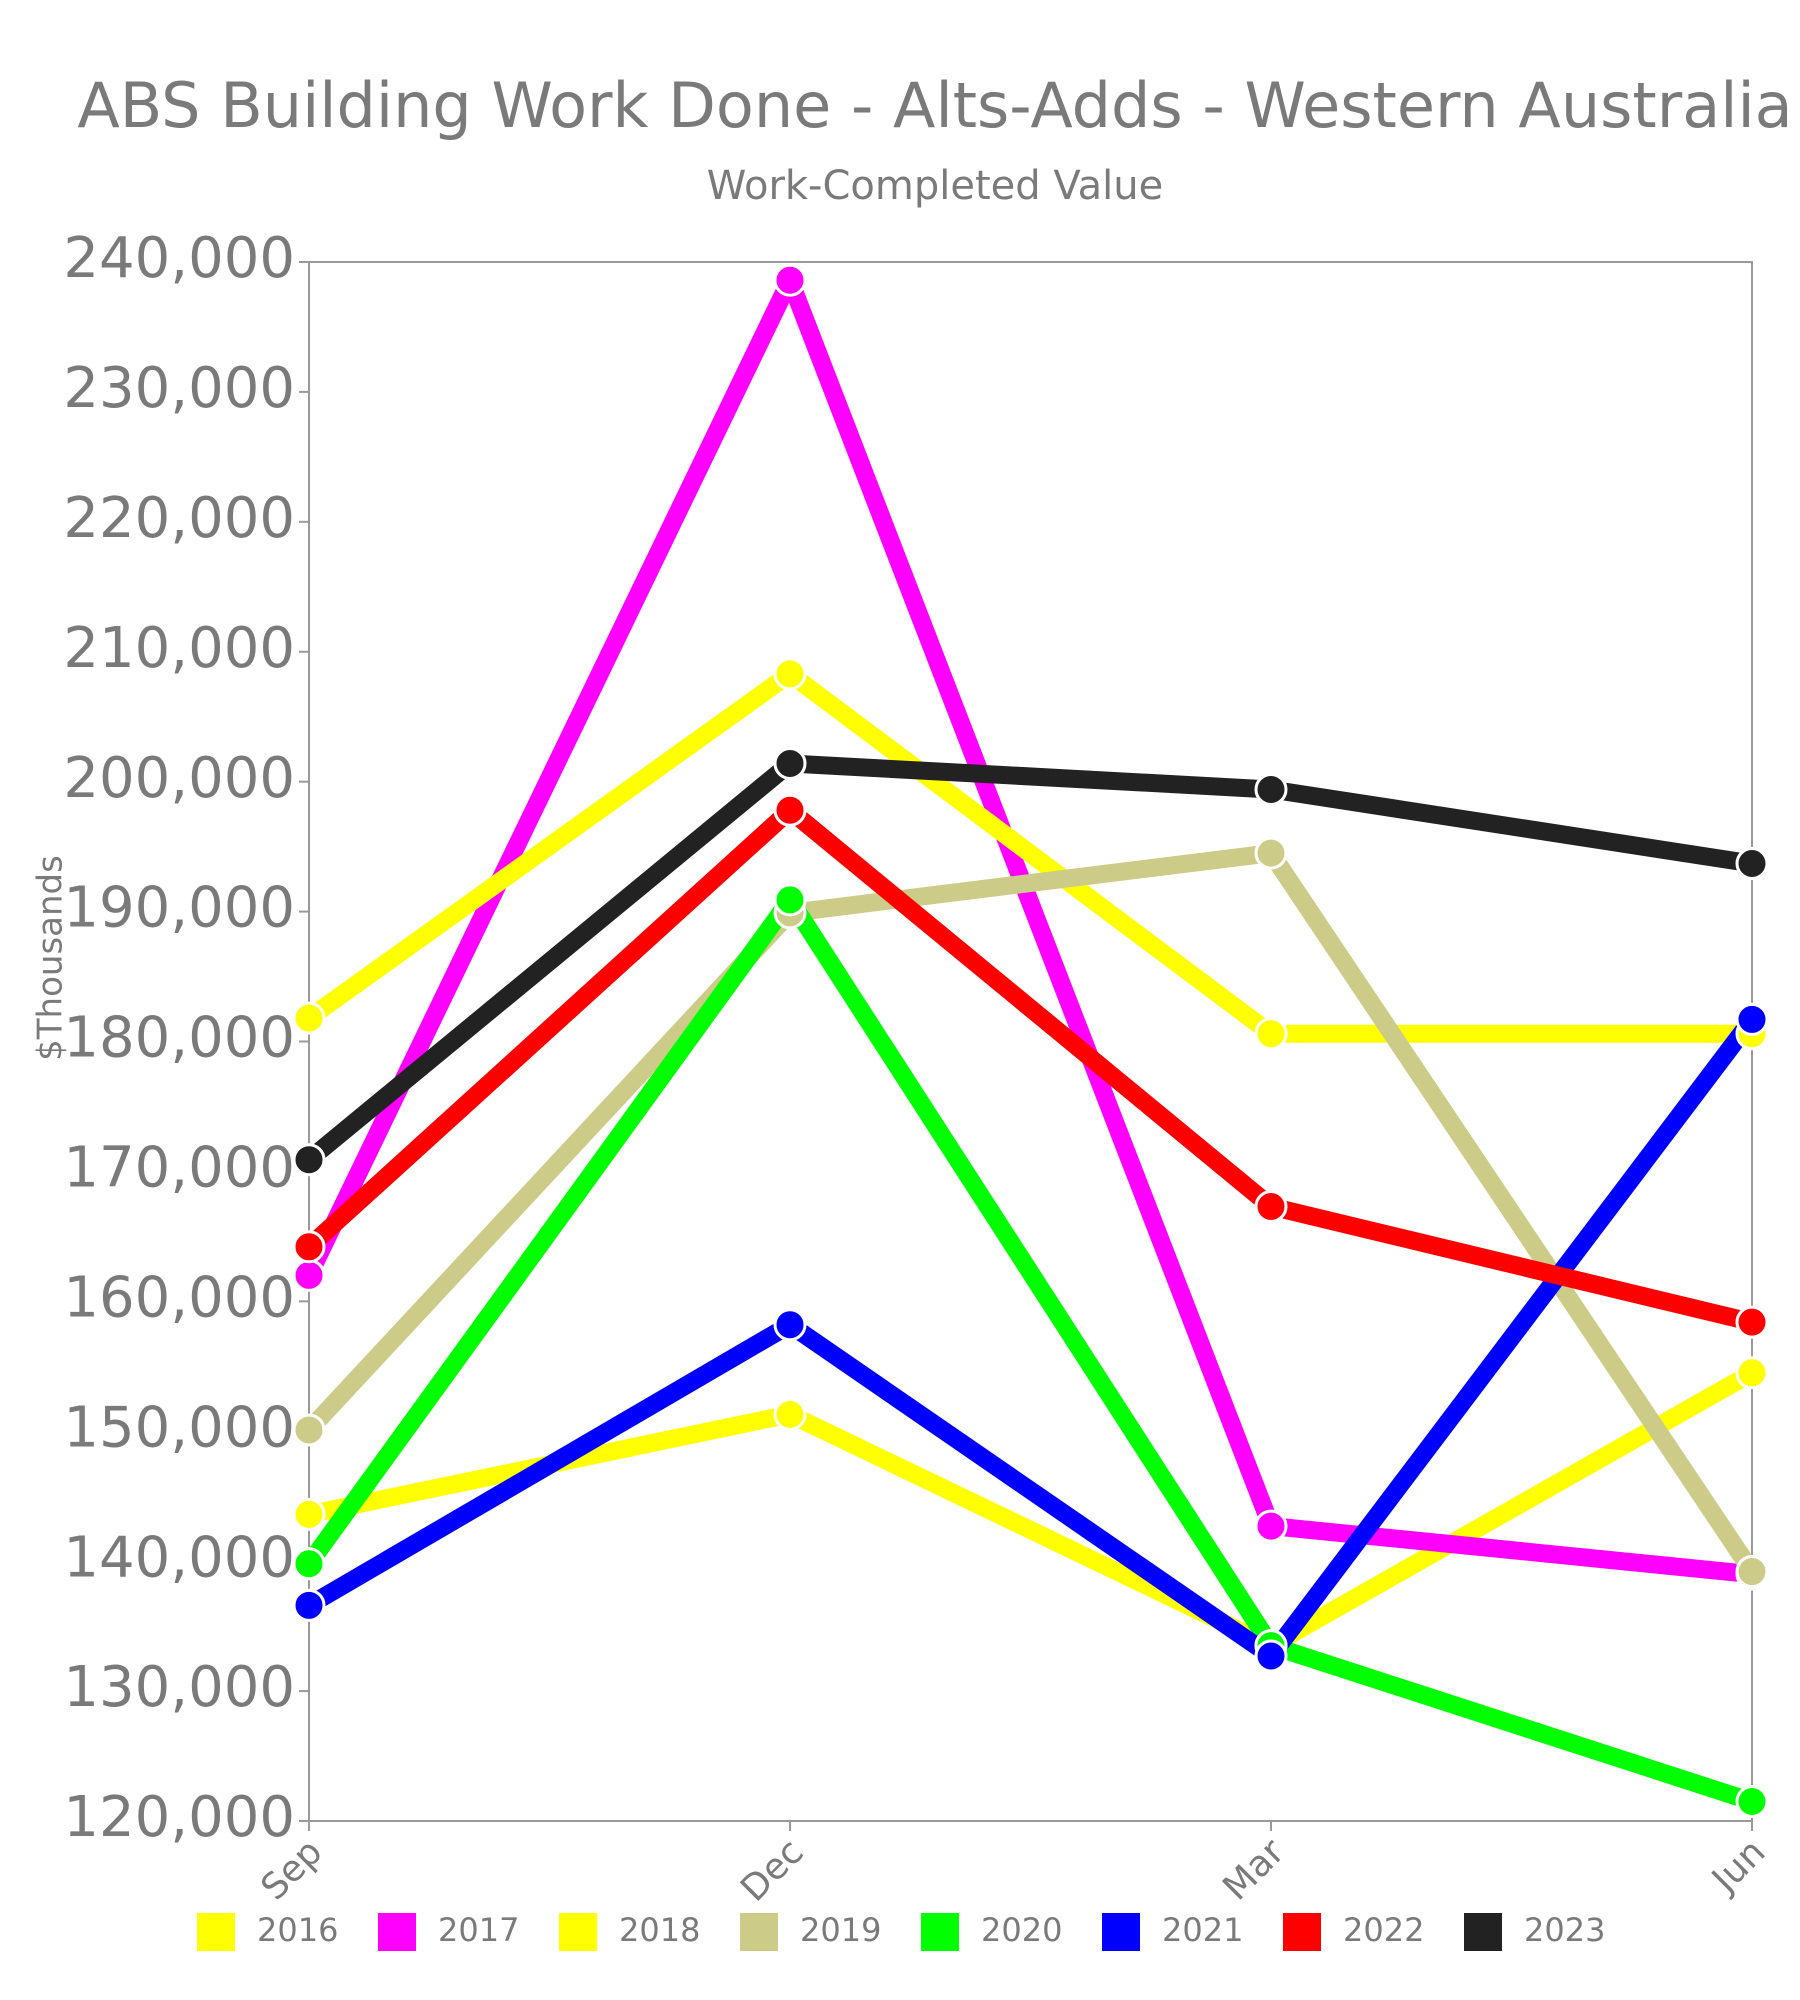 The image size is (1800, 2000). Describe the element at coordinates (297, 1930) in the screenshot. I see `legend-label: 2016` at that location.